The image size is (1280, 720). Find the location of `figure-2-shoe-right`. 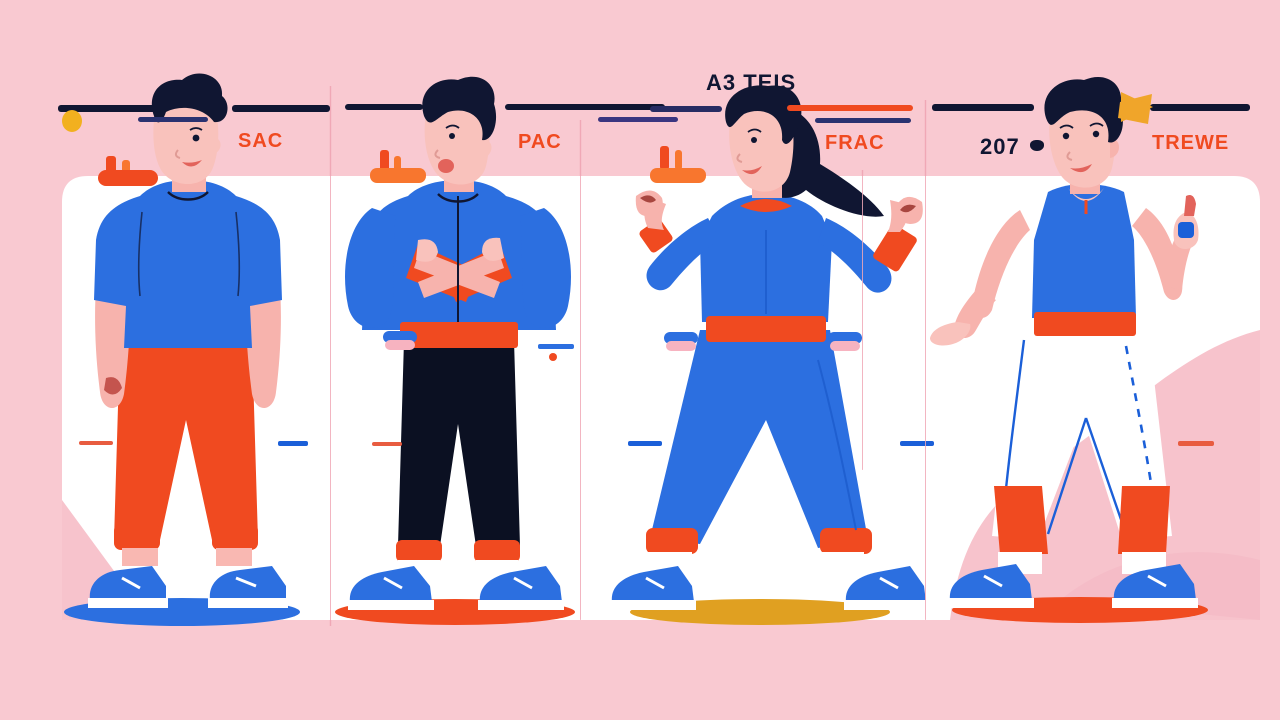

figure-2-shoe-right is located at coordinates (520, 584).